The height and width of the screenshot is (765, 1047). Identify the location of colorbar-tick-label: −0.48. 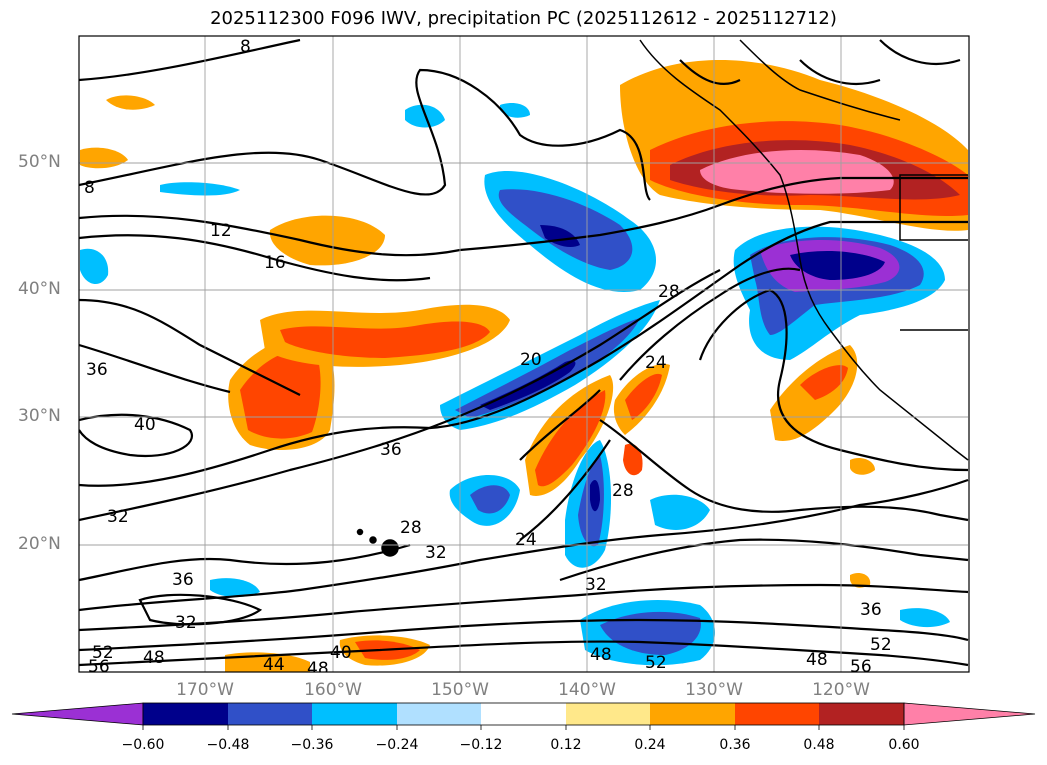
(228, 745).